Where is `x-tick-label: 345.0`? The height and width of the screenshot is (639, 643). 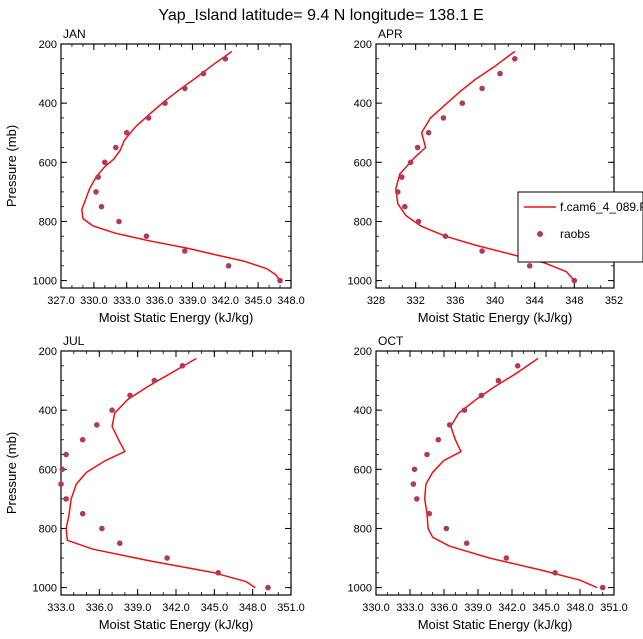
x-tick-label: 345.0 is located at coordinates (258, 301).